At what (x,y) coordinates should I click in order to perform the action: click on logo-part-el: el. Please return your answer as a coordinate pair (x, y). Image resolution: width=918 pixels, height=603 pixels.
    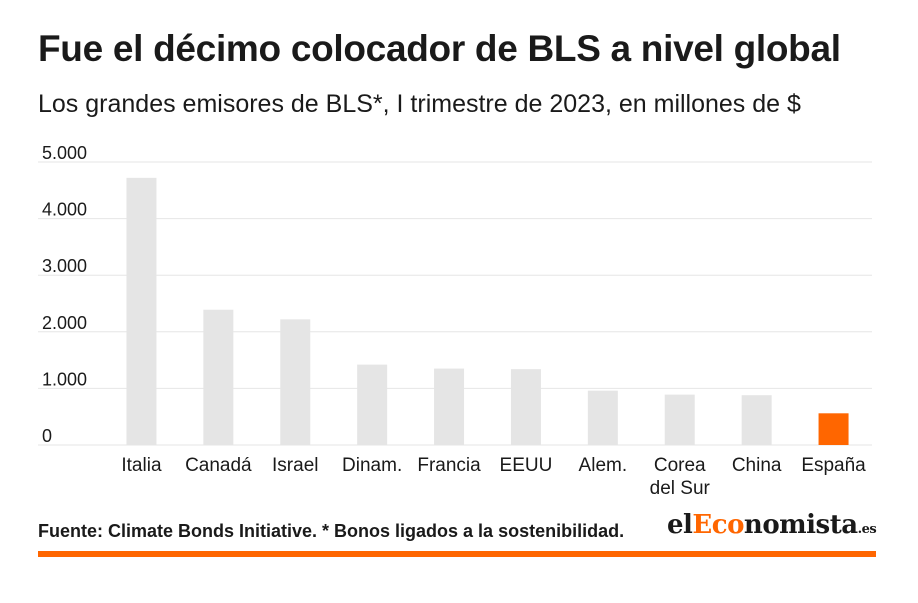
    Looking at the image, I should click on (680, 525).